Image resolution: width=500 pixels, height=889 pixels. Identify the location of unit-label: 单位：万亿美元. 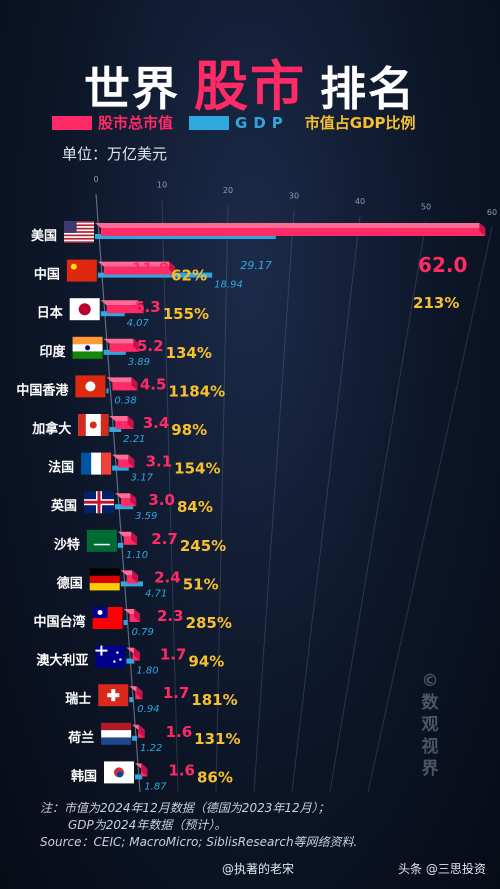
(115, 154).